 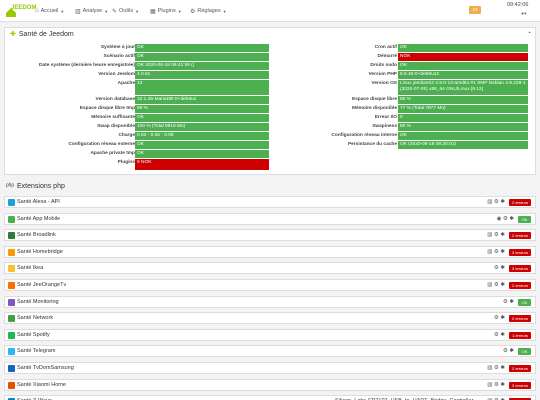 I want to click on extension-row: Santé Broadlink ▥ ⚙ ✱ 2 erreurs, so click(x=270, y=235).